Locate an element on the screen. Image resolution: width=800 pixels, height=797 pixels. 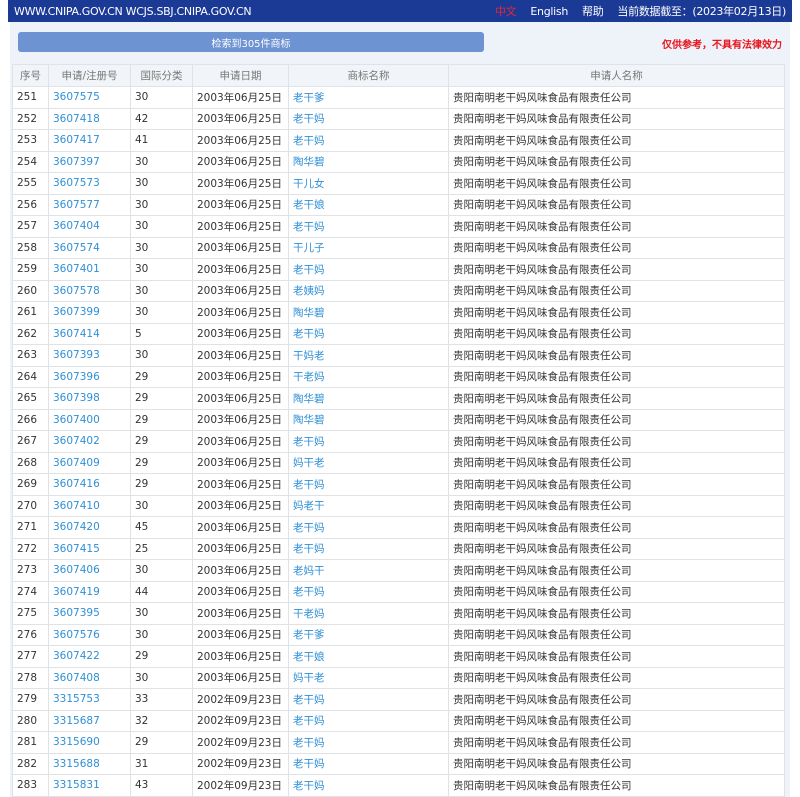
reg-number-link: 3607396 is located at coordinates (89, 376).